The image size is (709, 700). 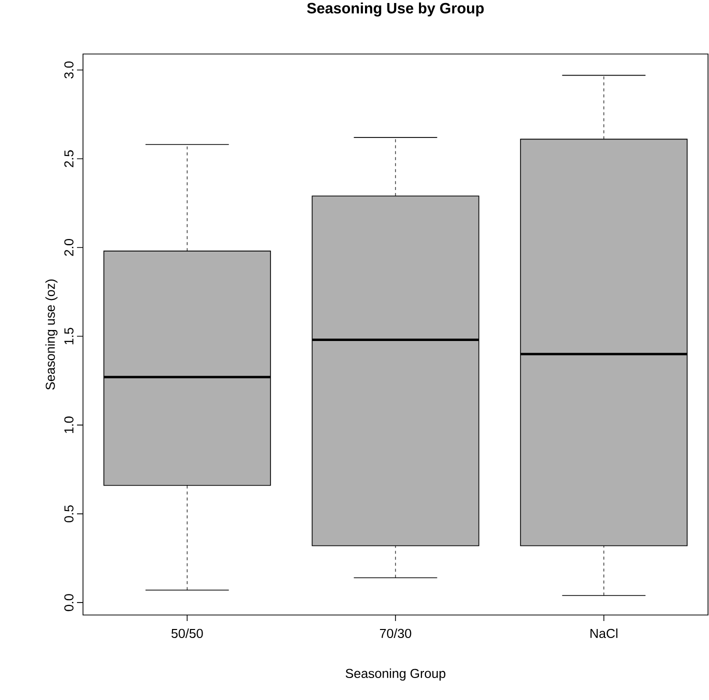 What do you see at coordinates (395, 9) in the screenshot?
I see `chart-title: Seasoning Use by Group` at bounding box center [395, 9].